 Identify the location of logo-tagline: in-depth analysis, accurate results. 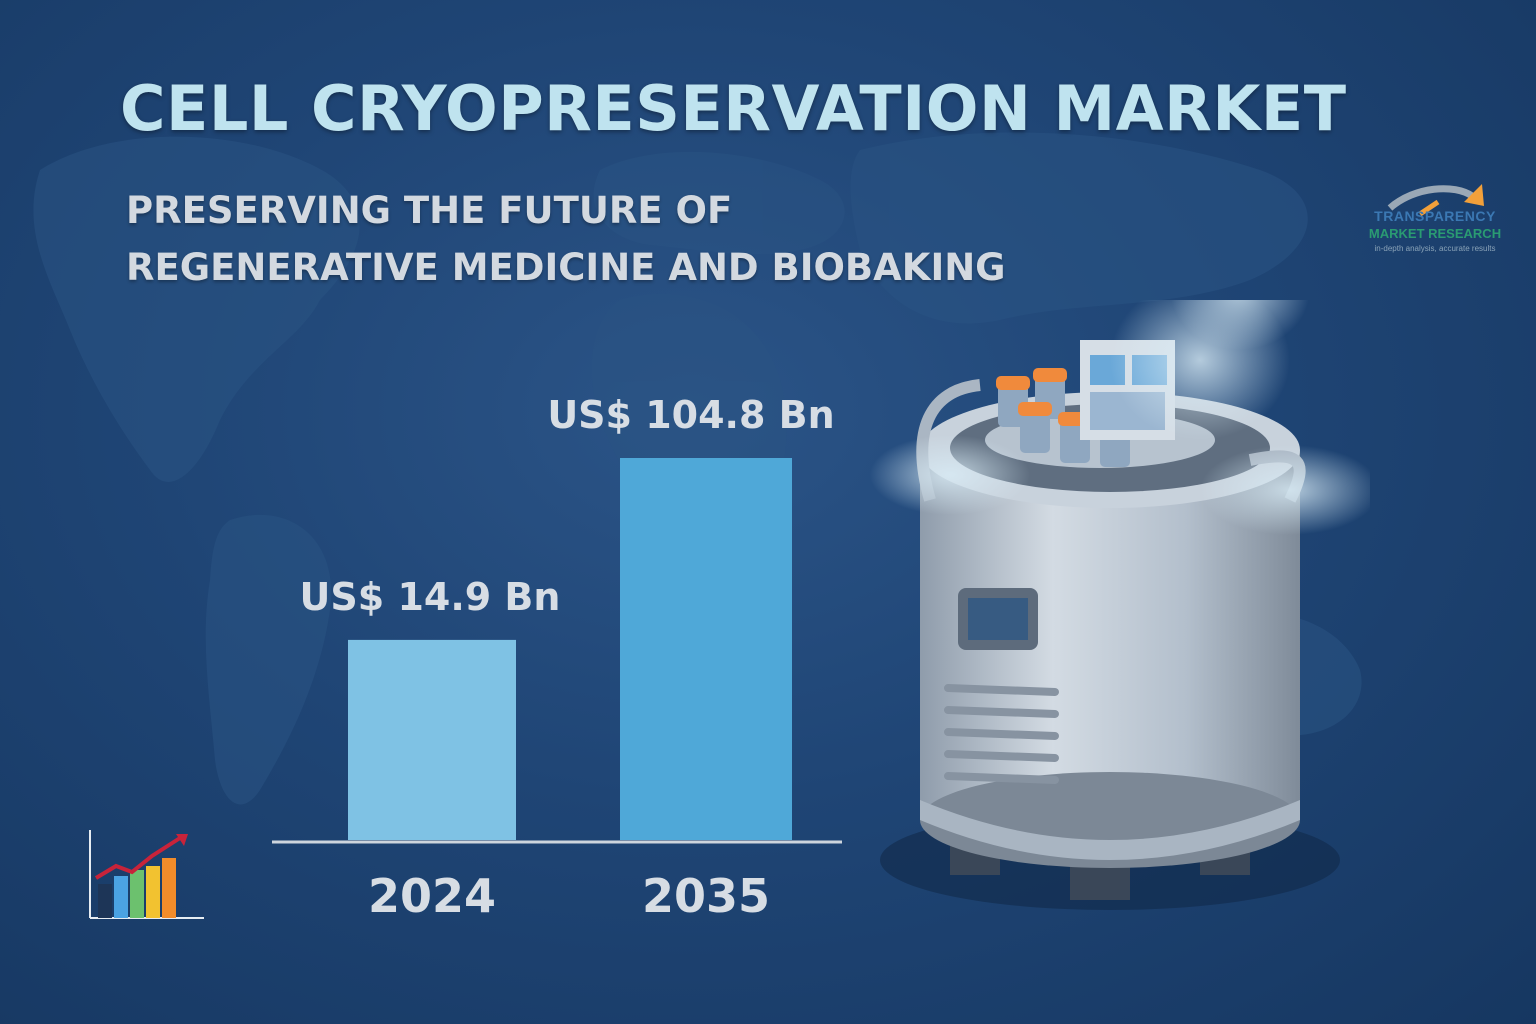
(1435, 248).